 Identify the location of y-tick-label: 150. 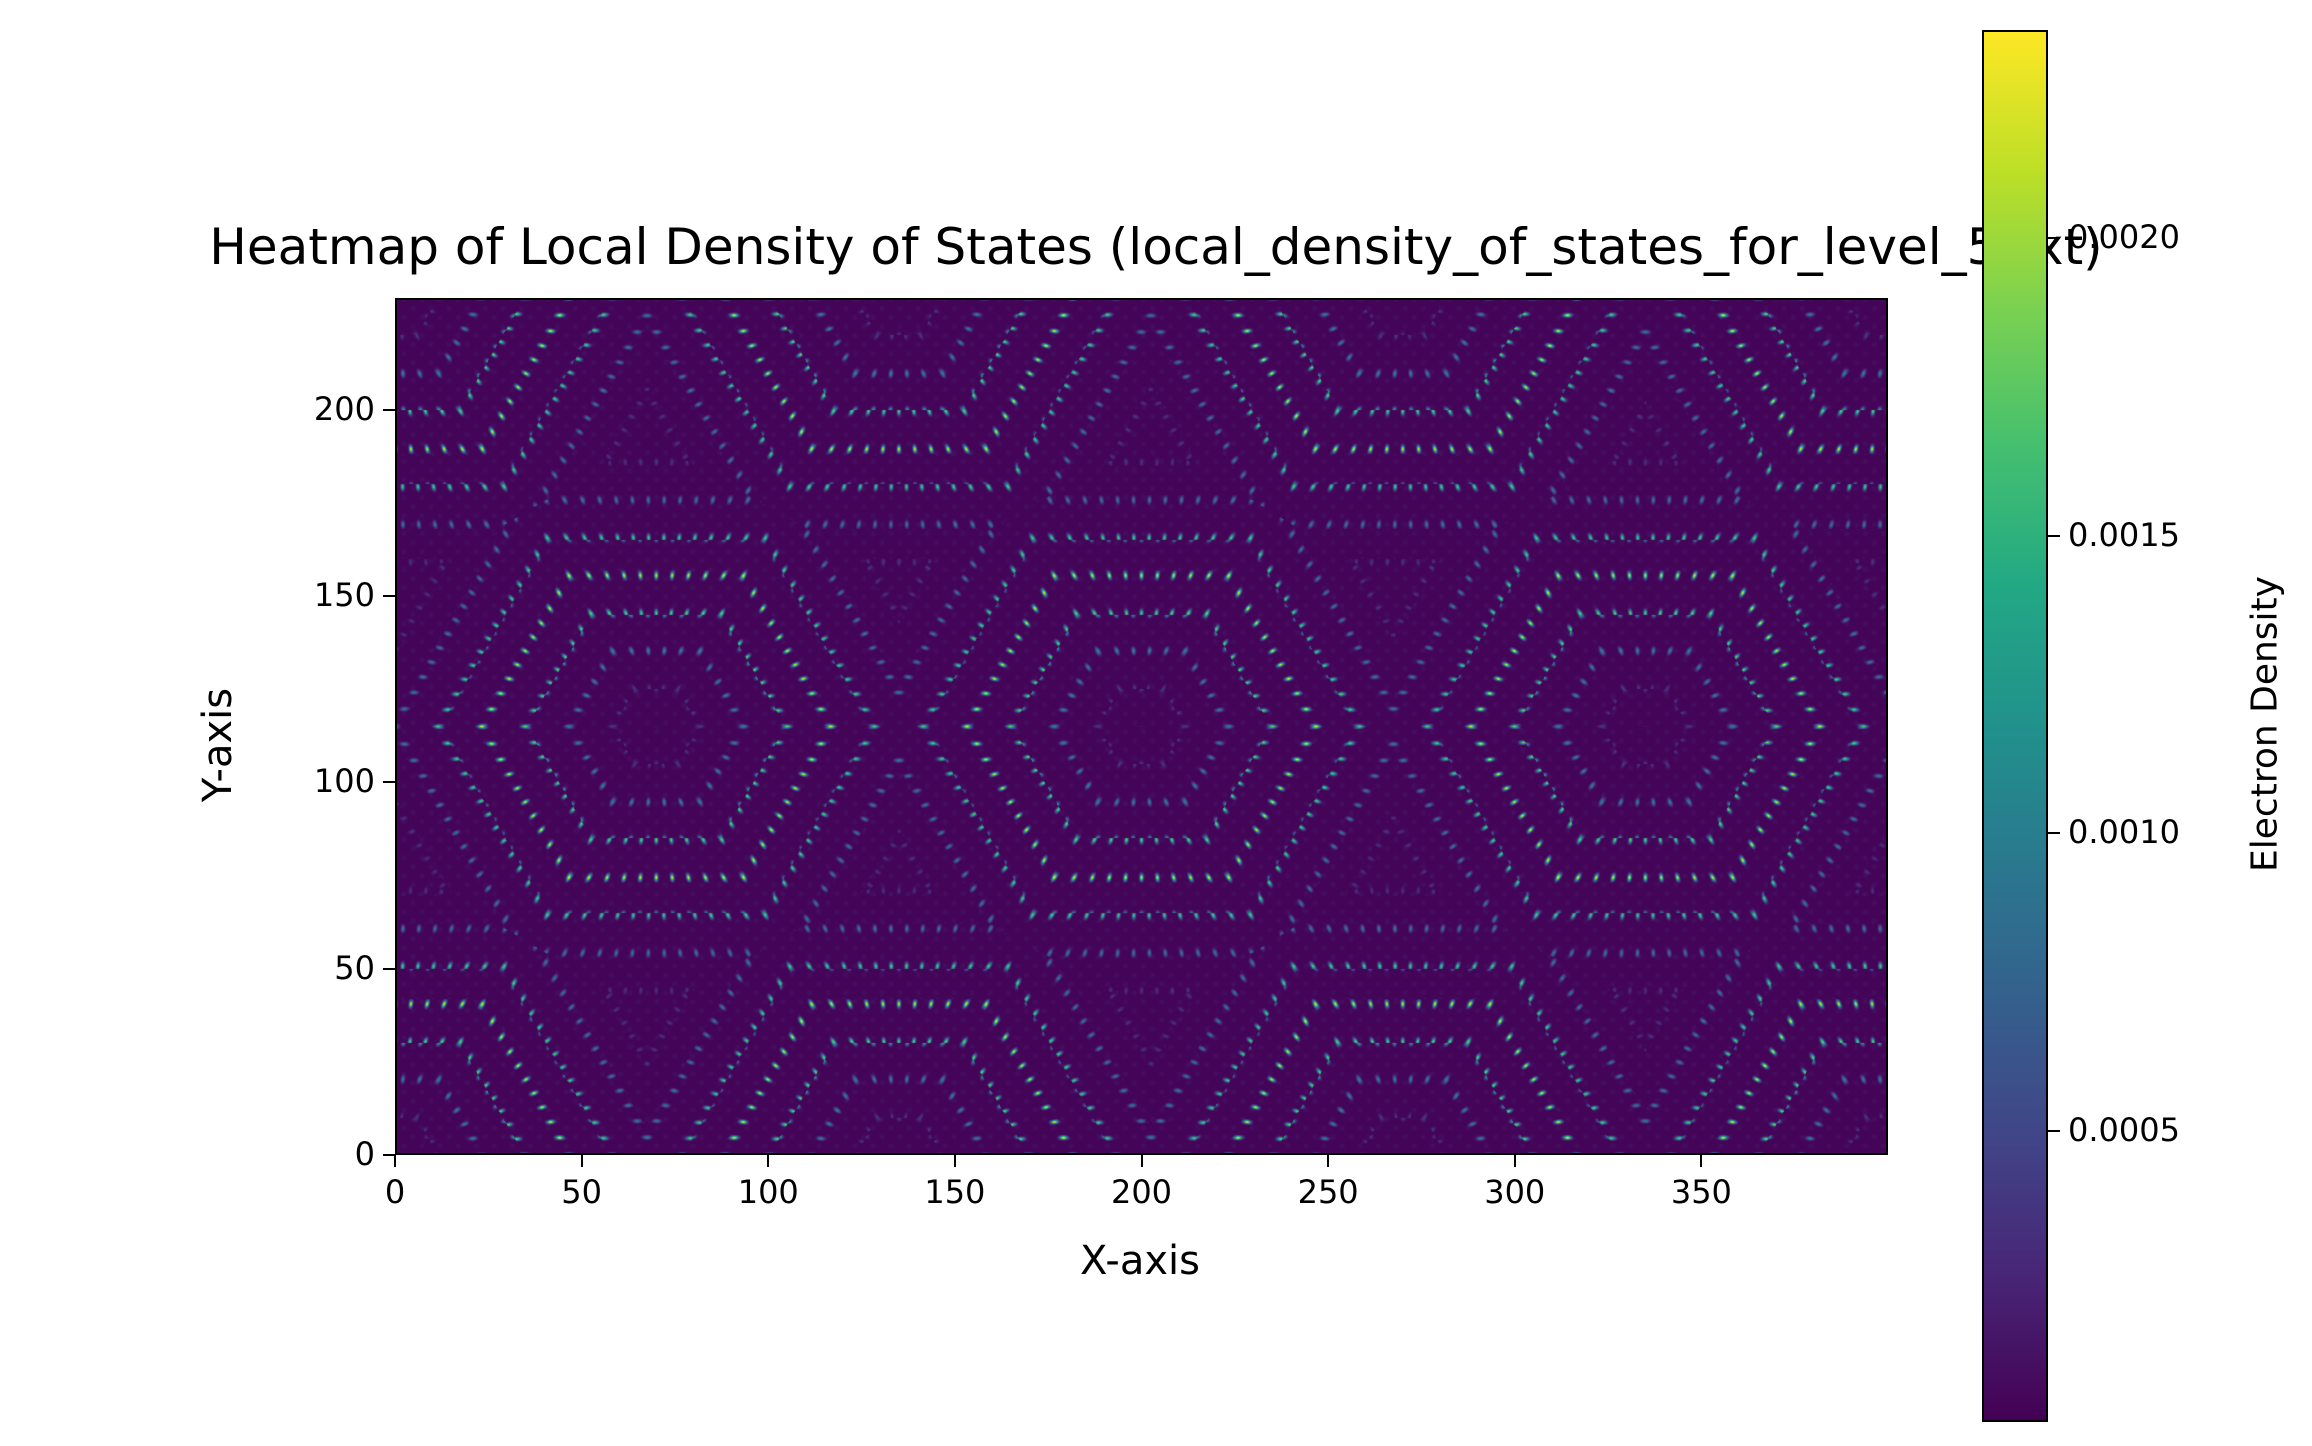
(344, 595).